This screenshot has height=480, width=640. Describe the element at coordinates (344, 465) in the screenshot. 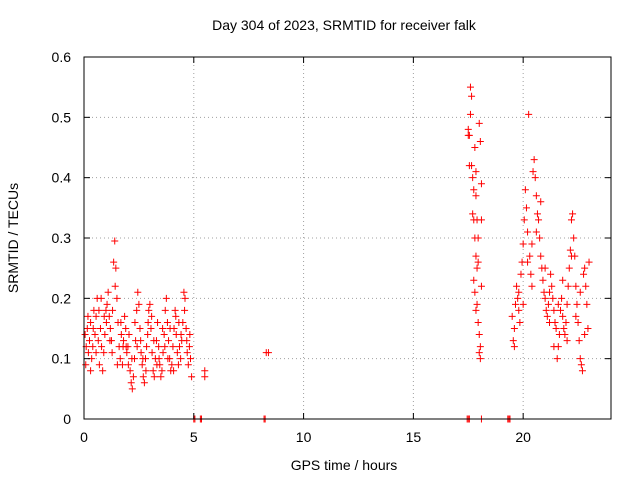

I see `x-axis-label: GPS time / hours` at that location.